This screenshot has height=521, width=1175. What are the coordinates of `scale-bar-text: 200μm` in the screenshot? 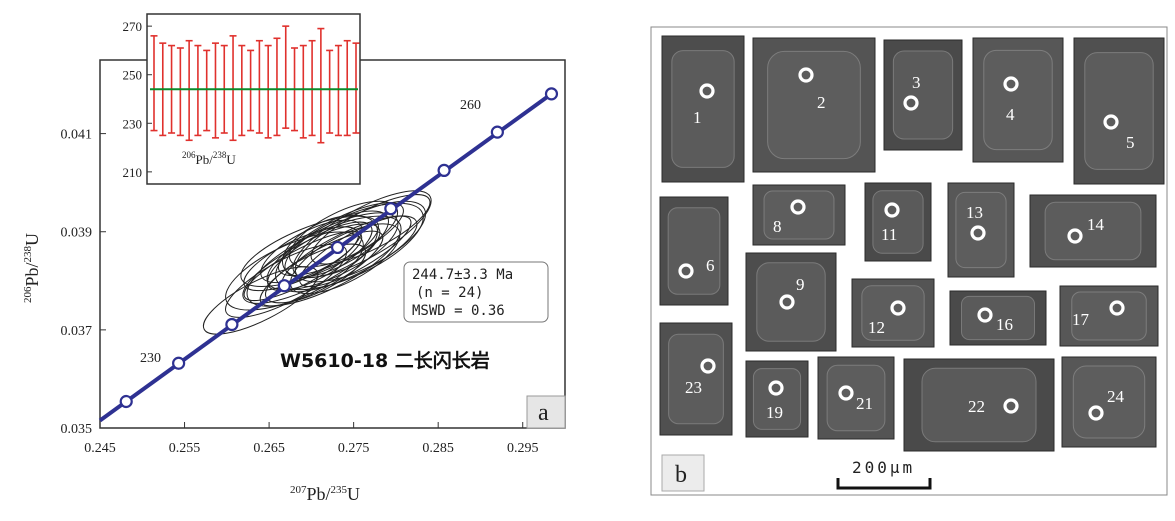 It's located at (883, 467).